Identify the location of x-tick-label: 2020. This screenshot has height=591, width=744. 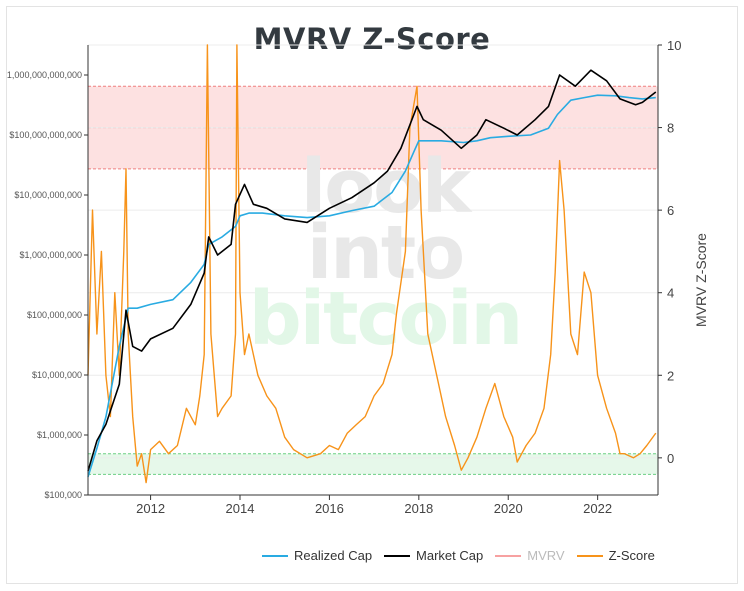
(508, 508).